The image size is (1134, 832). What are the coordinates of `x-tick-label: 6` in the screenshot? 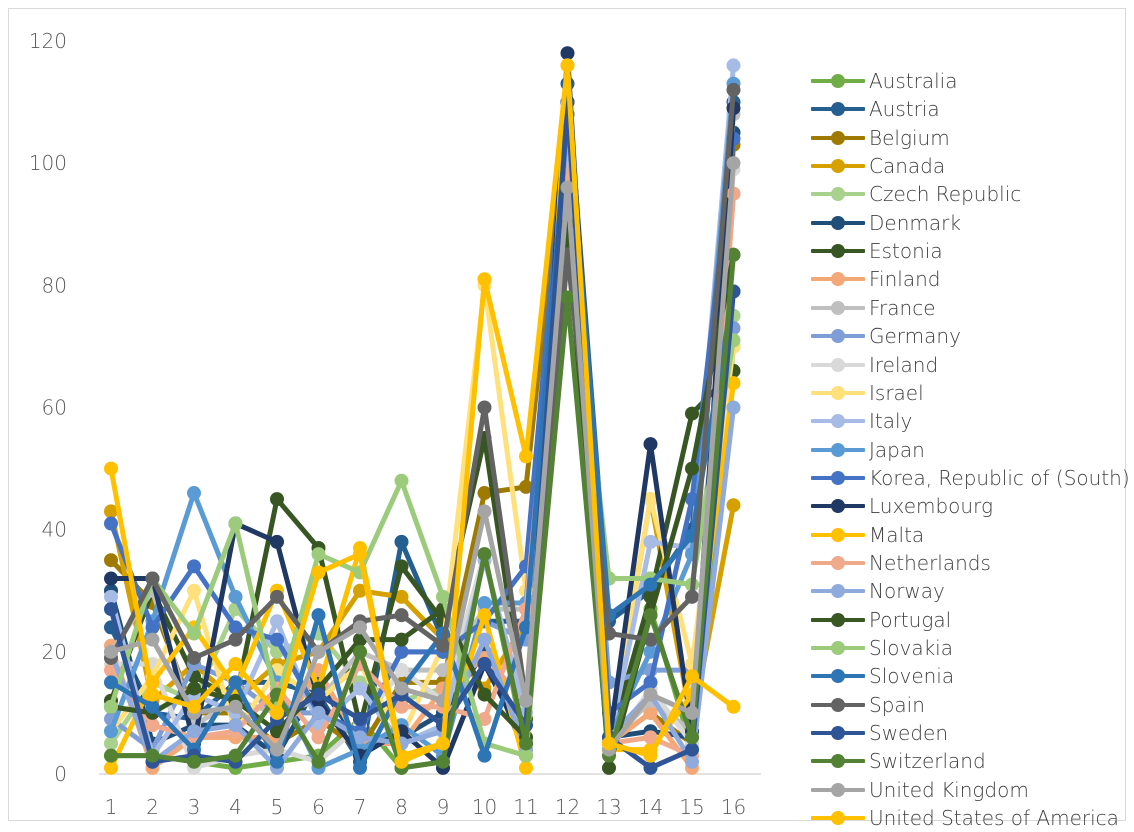 It's located at (318, 807).